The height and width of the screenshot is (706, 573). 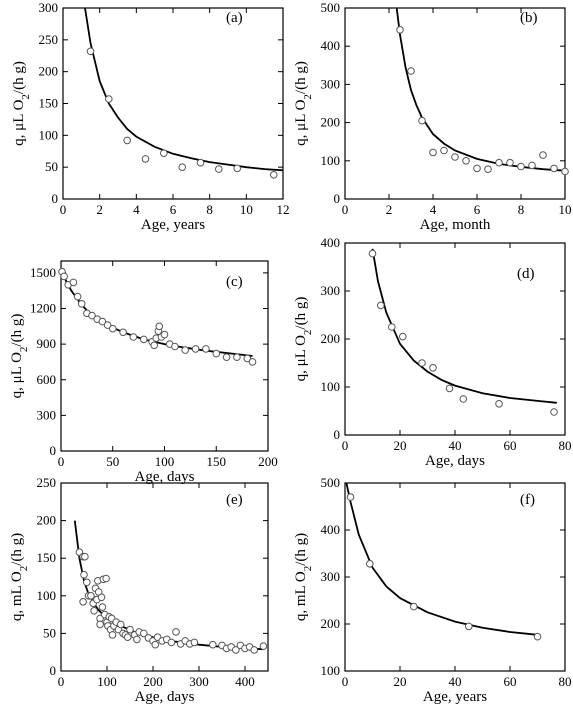 I want to click on x-tick-label: 200, so click(x=268, y=461).